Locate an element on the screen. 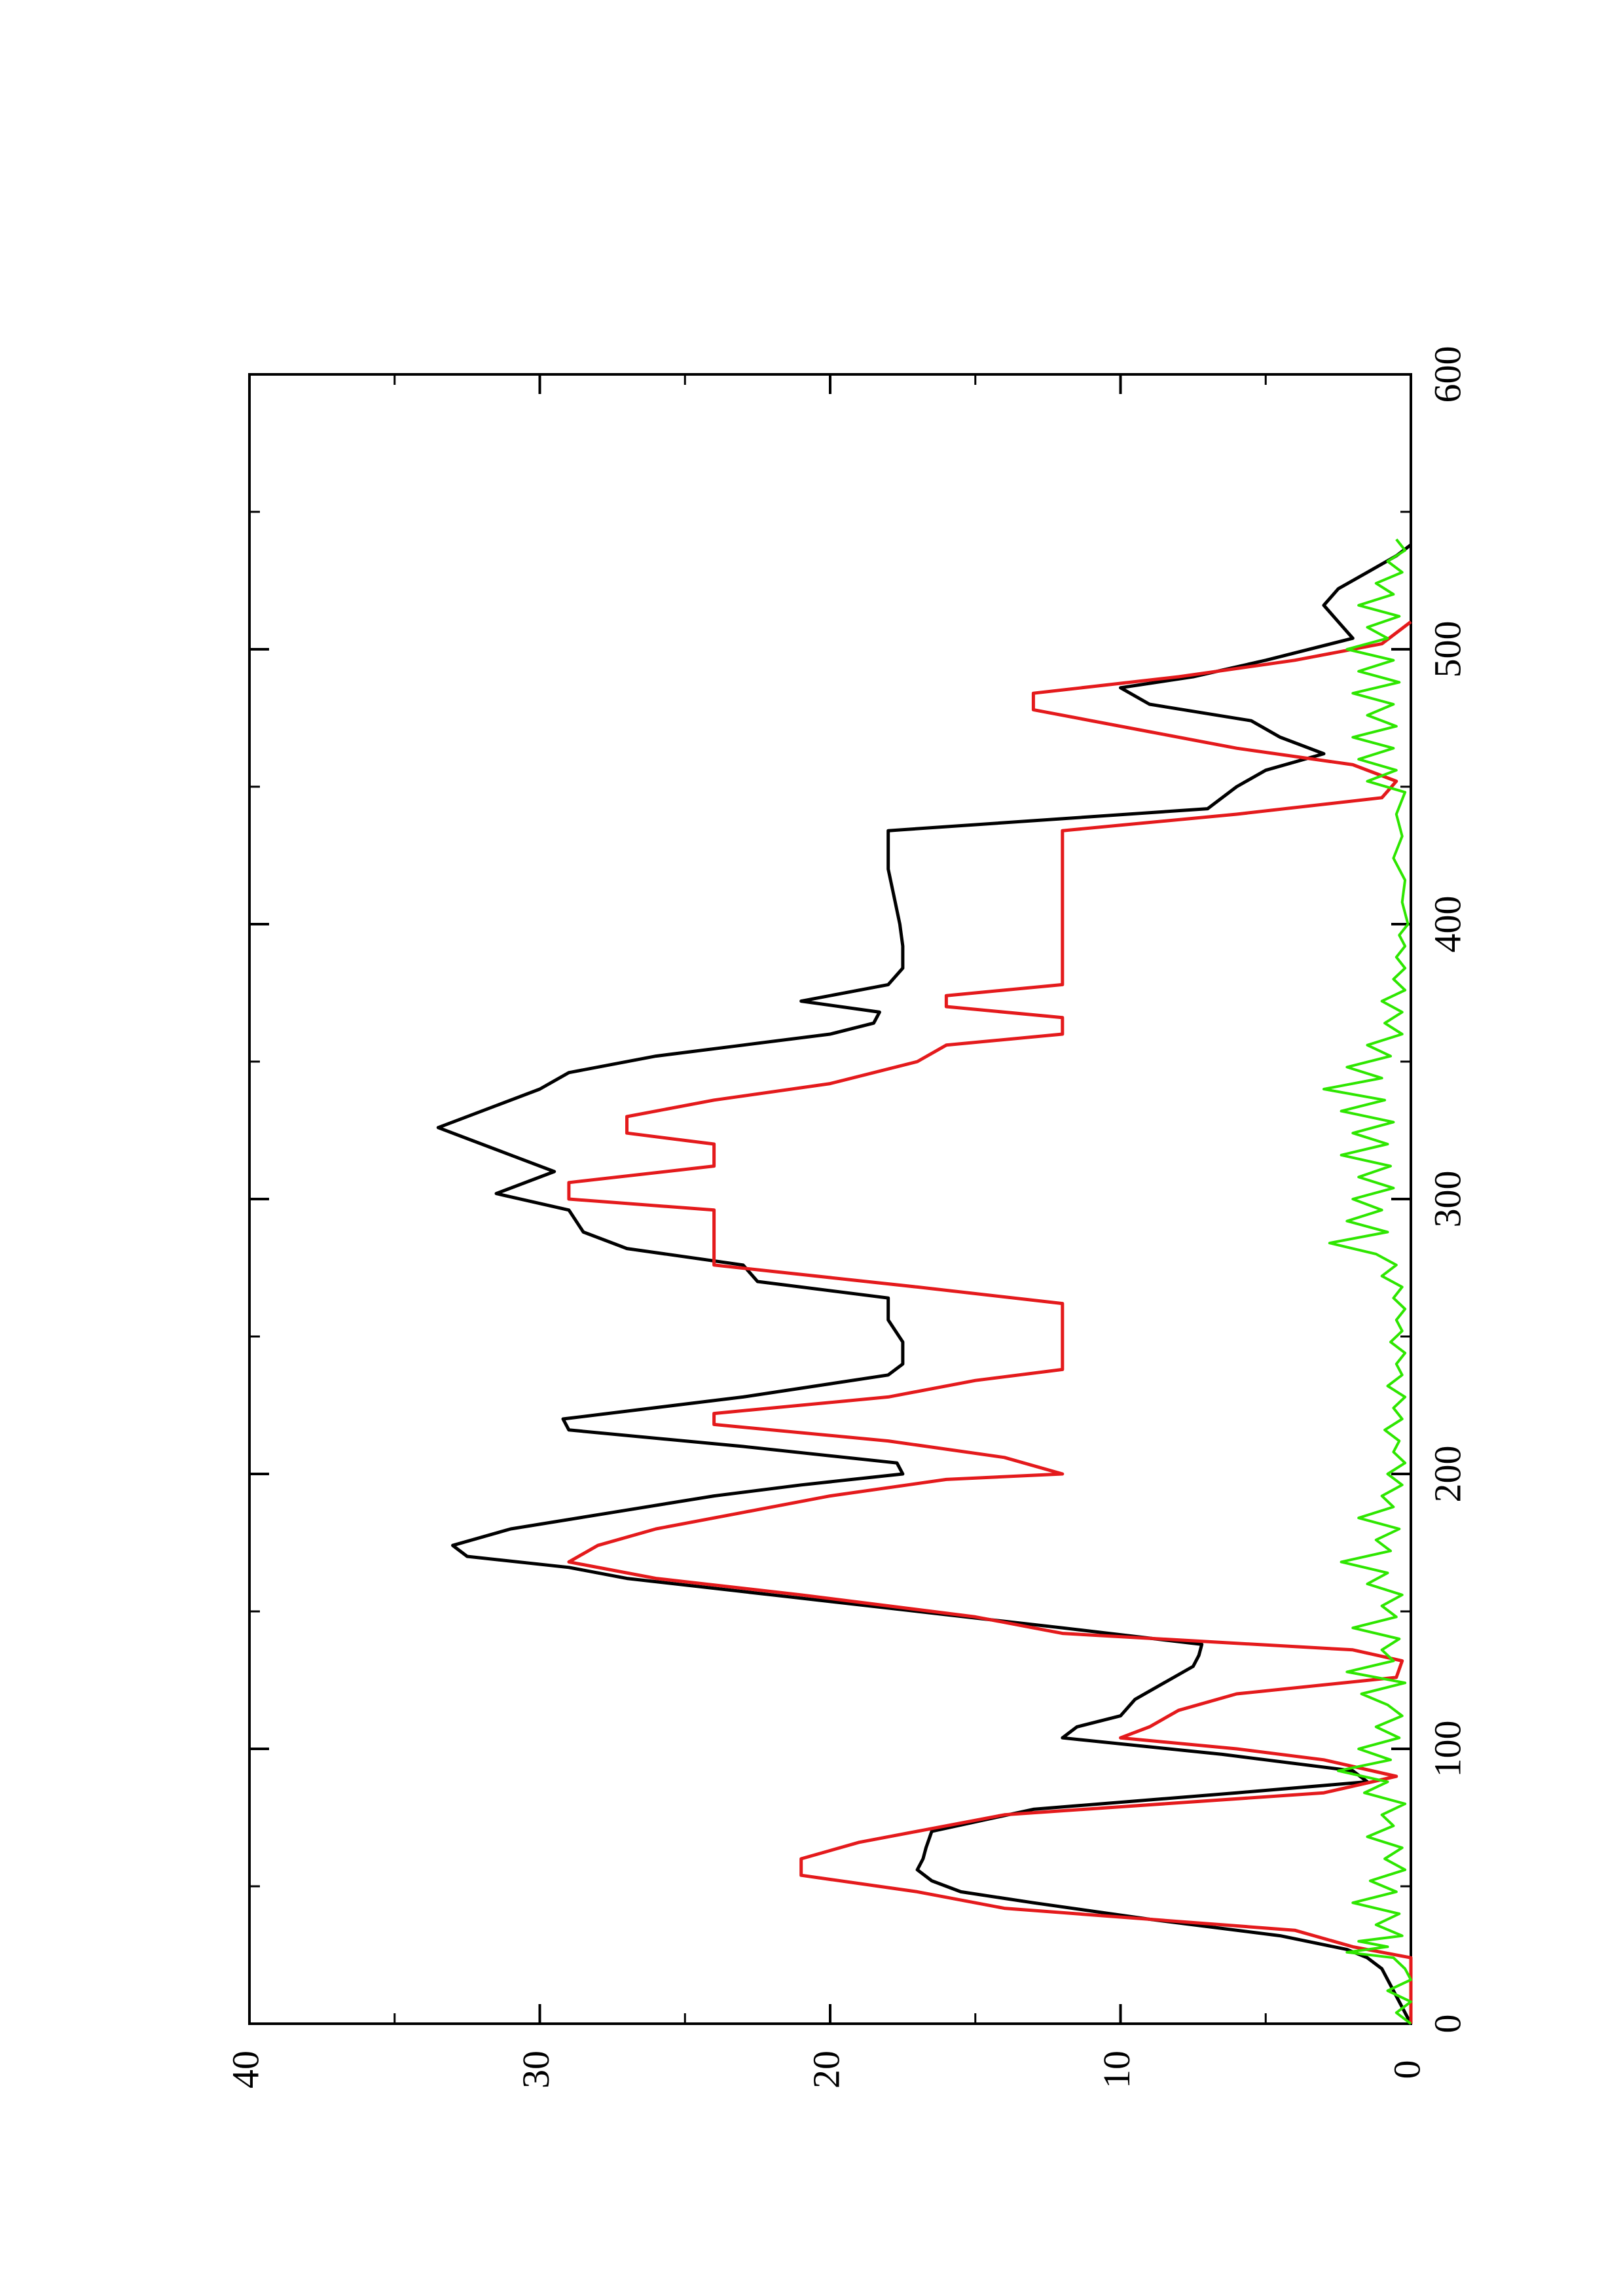 This screenshot has height=2296, width=1623. x-tick-label: 0 is located at coordinates (1447, 2024).